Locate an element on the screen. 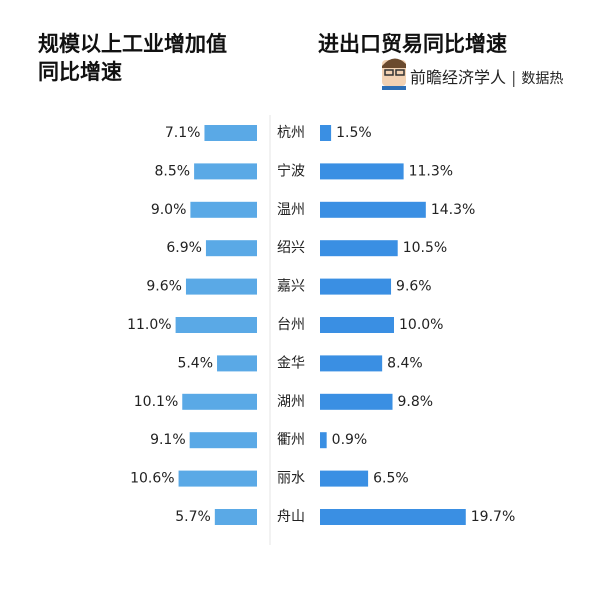 This screenshot has width=600, height=600. category-label: 台州 is located at coordinates (291, 325).